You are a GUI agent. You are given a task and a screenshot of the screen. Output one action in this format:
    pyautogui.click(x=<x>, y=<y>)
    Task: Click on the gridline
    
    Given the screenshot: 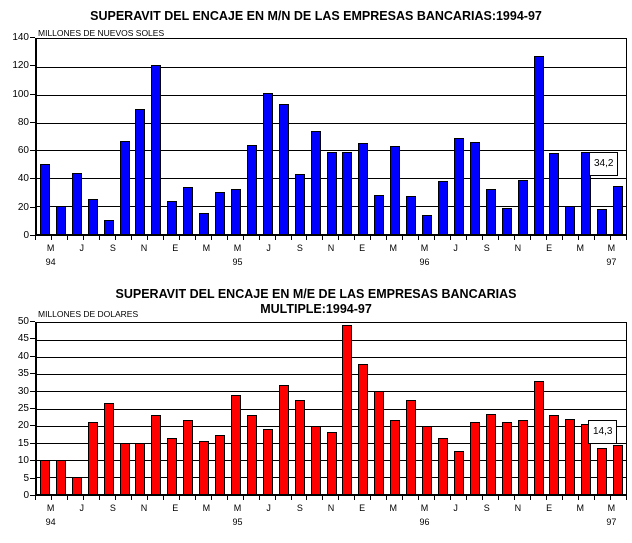 What is the action you would take?
    pyautogui.click(x=331, y=375)
    